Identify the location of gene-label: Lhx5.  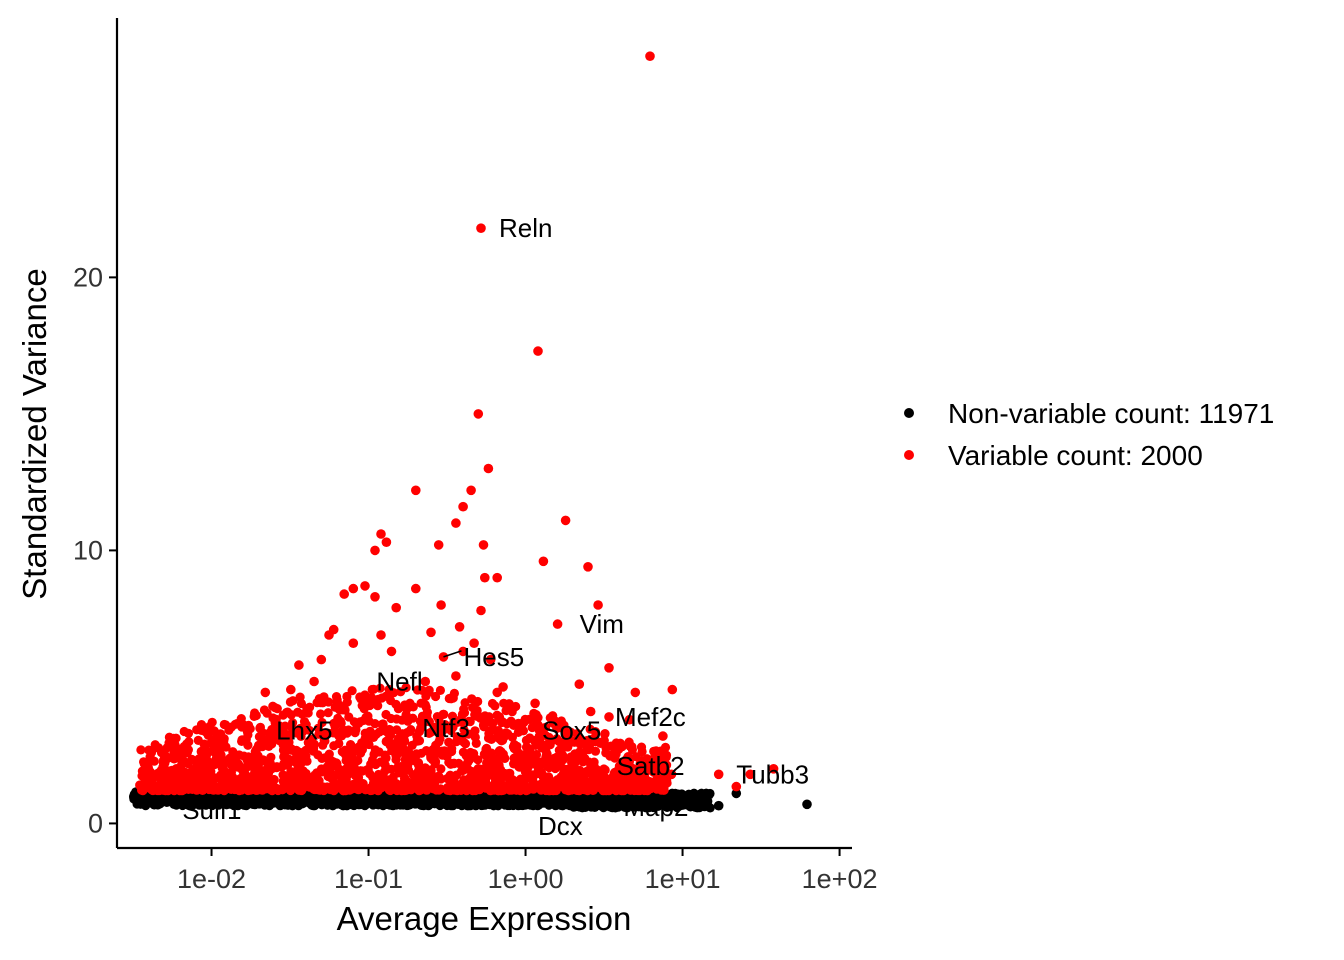
(304, 731).